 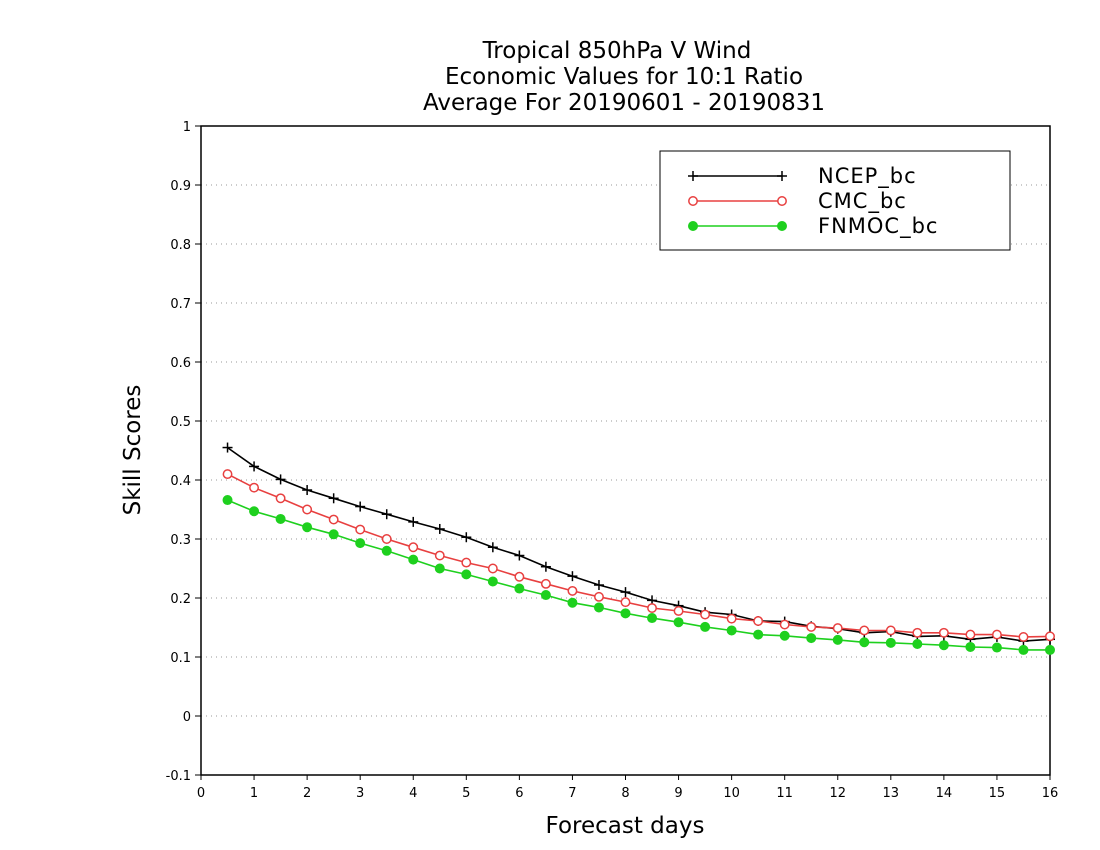 I want to click on title-line-3: Average For 20190601 - 20190831, so click(x=624, y=103).